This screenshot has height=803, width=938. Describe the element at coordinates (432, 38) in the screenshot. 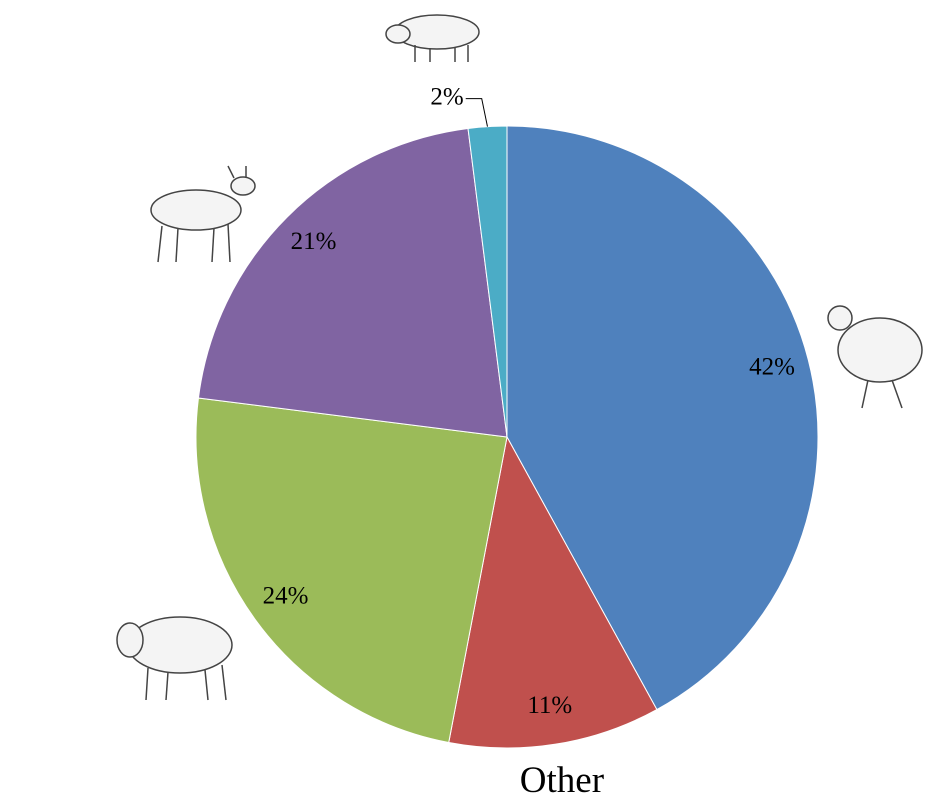

I see `pig-icon` at that location.